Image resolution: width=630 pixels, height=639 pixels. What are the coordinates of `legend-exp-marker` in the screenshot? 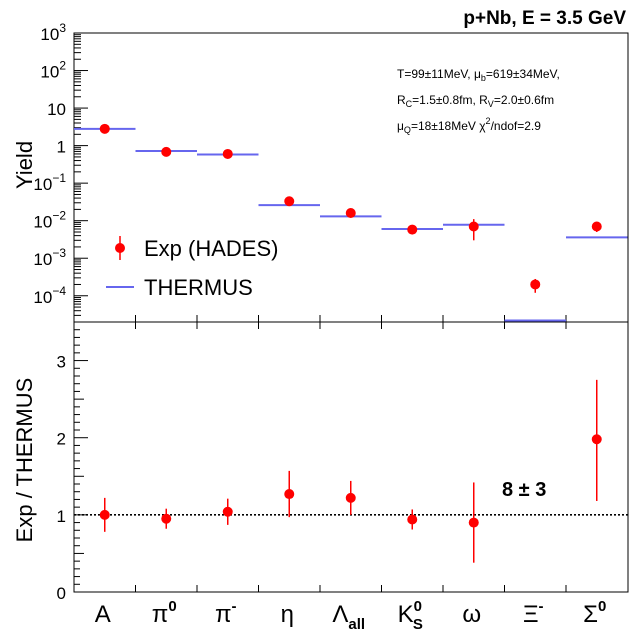 It's located at (120, 248).